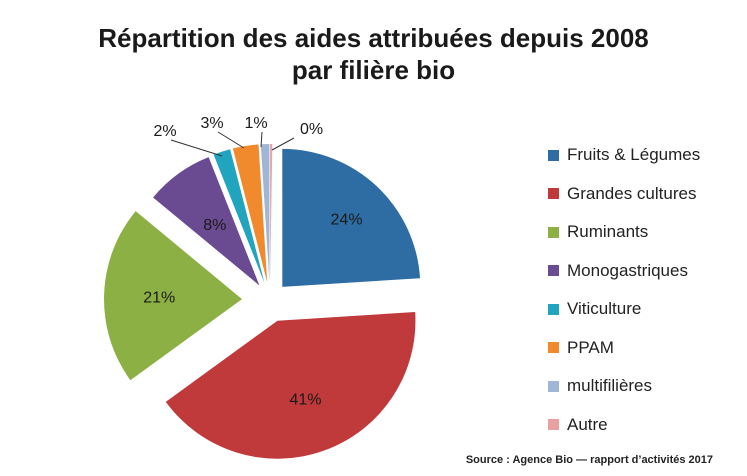 This screenshot has width=747, height=476. I want to click on legend-label: Ruminants, so click(608, 232).